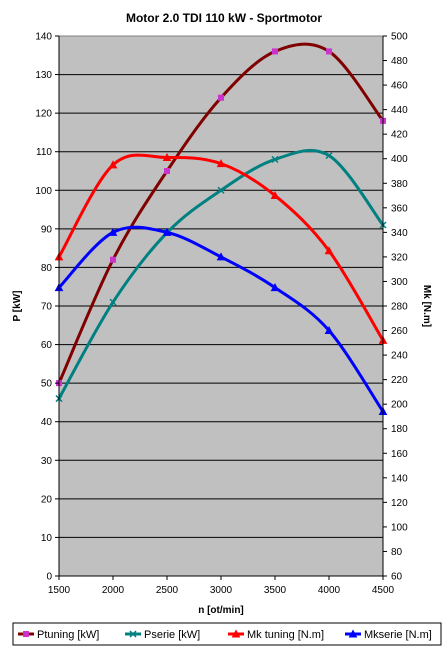  I want to click on y-right-tick-label: 180, so click(399, 429).